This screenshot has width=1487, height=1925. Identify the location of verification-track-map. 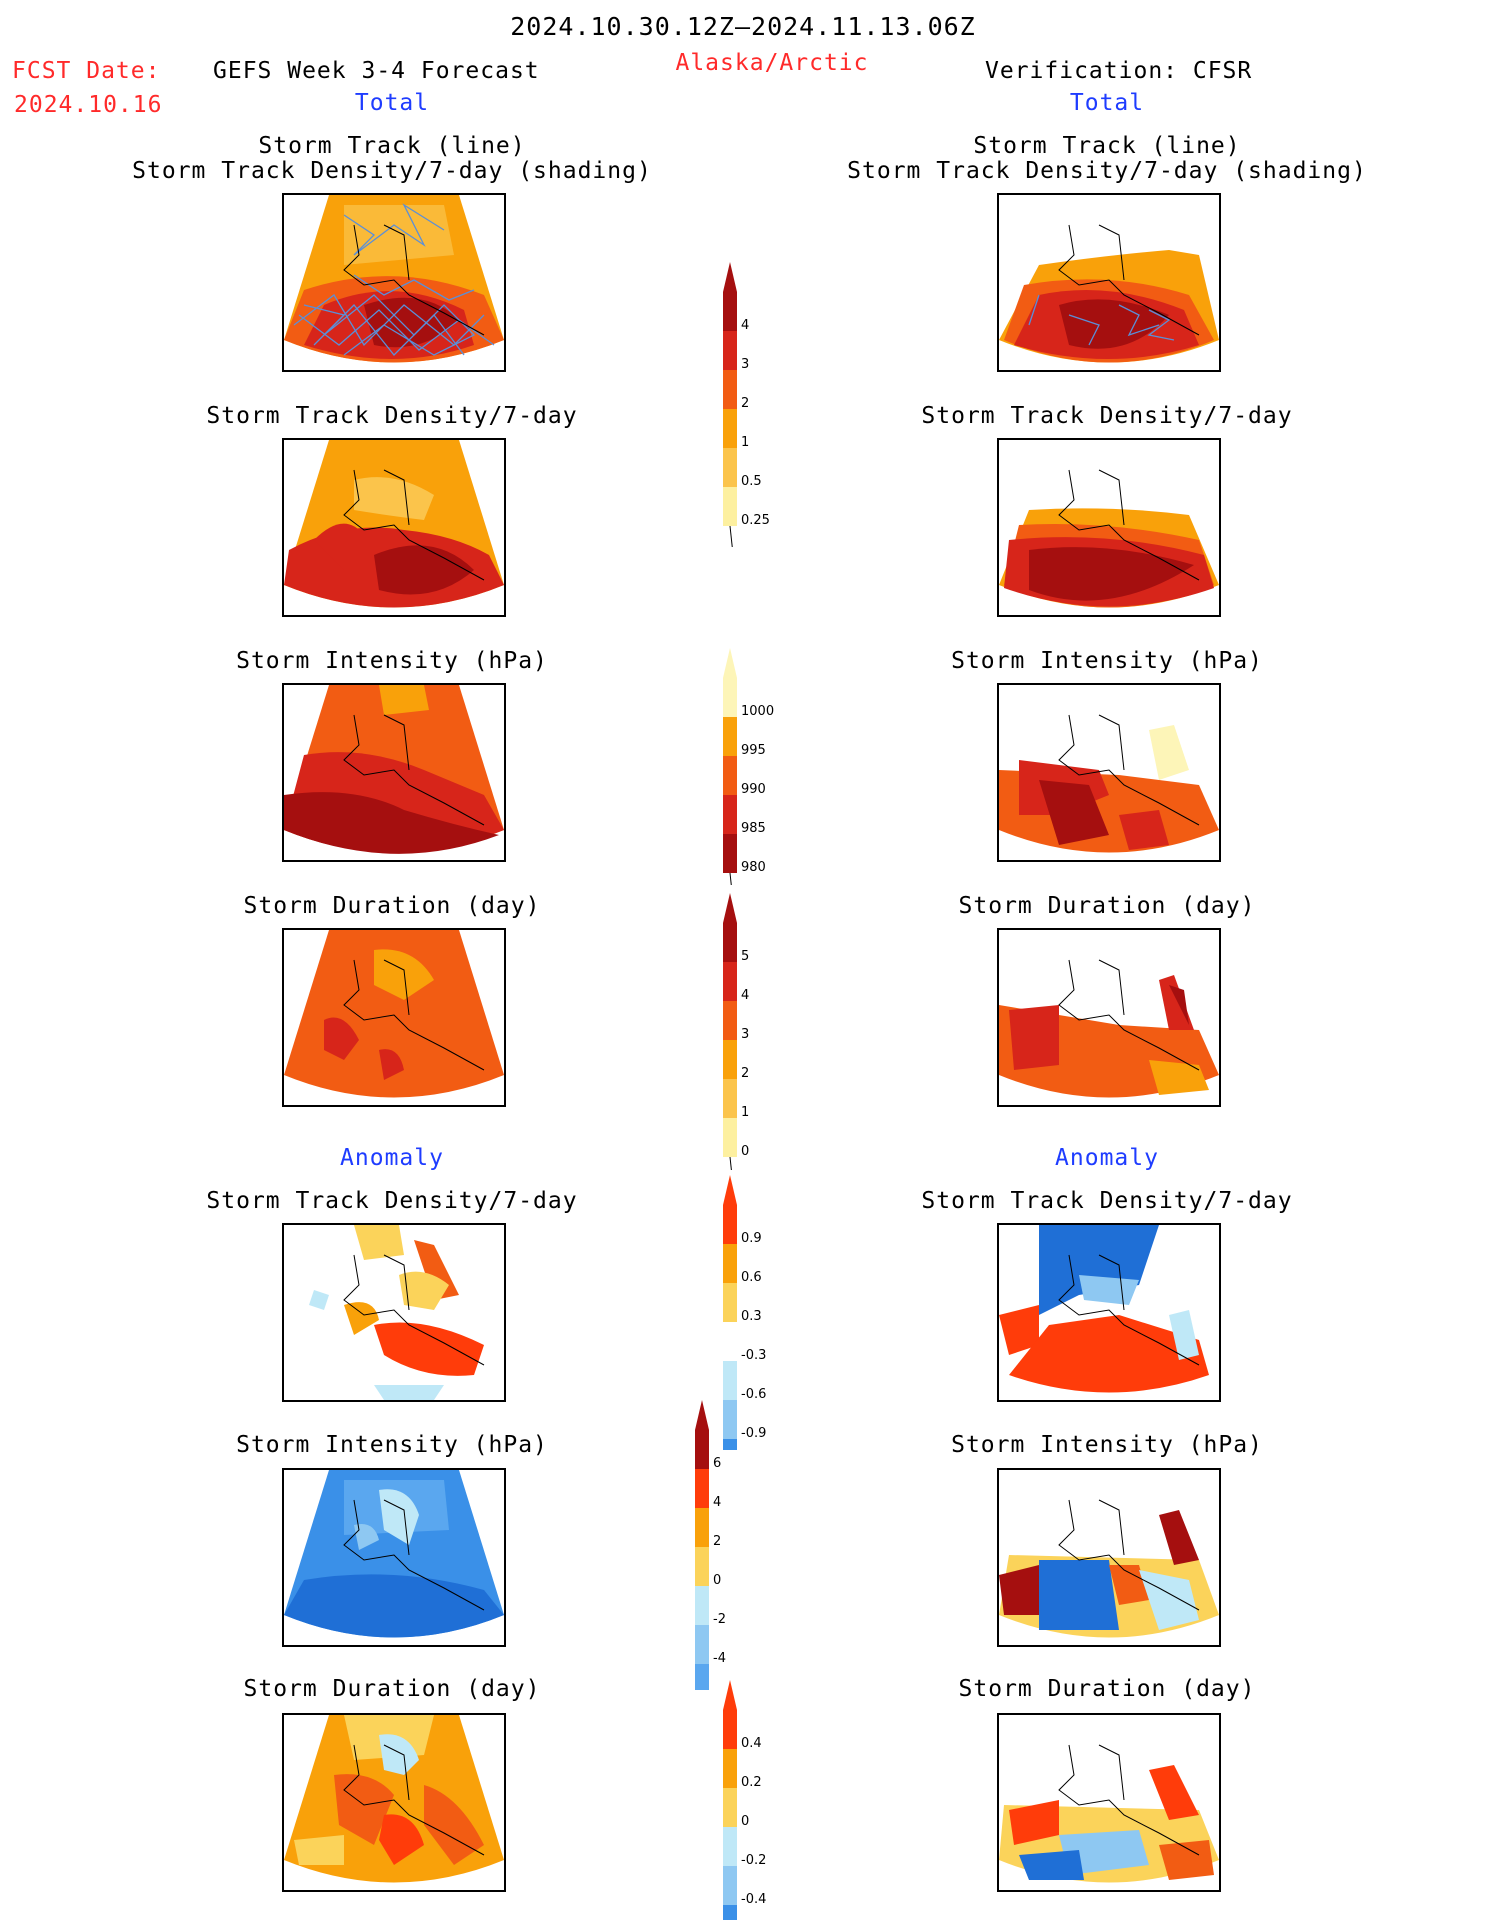
(1109, 282).